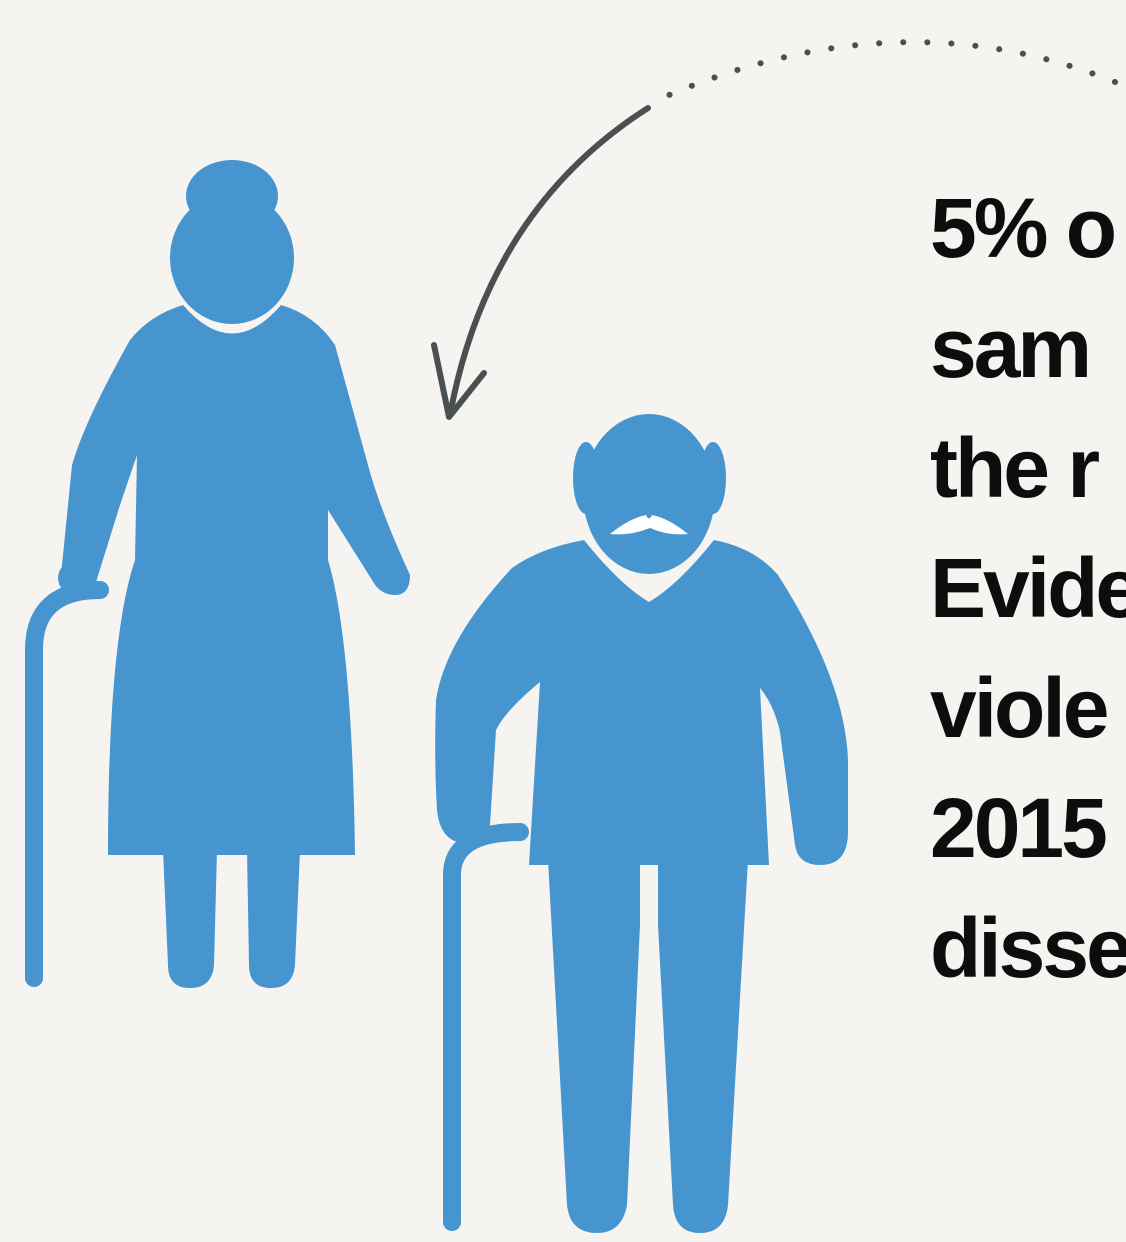 Image resolution: width=1126 pixels, height=1242 pixels. What do you see at coordinates (1028, 588) in the screenshot?
I see `headline-line-4: Evide` at bounding box center [1028, 588].